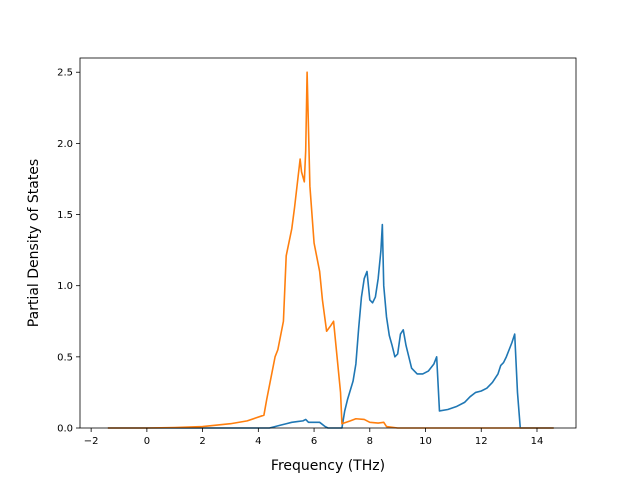 The image size is (640, 480). Describe the element at coordinates (65, 357) in the screenshot. I see `y-tick-label: 0.5` at that location.